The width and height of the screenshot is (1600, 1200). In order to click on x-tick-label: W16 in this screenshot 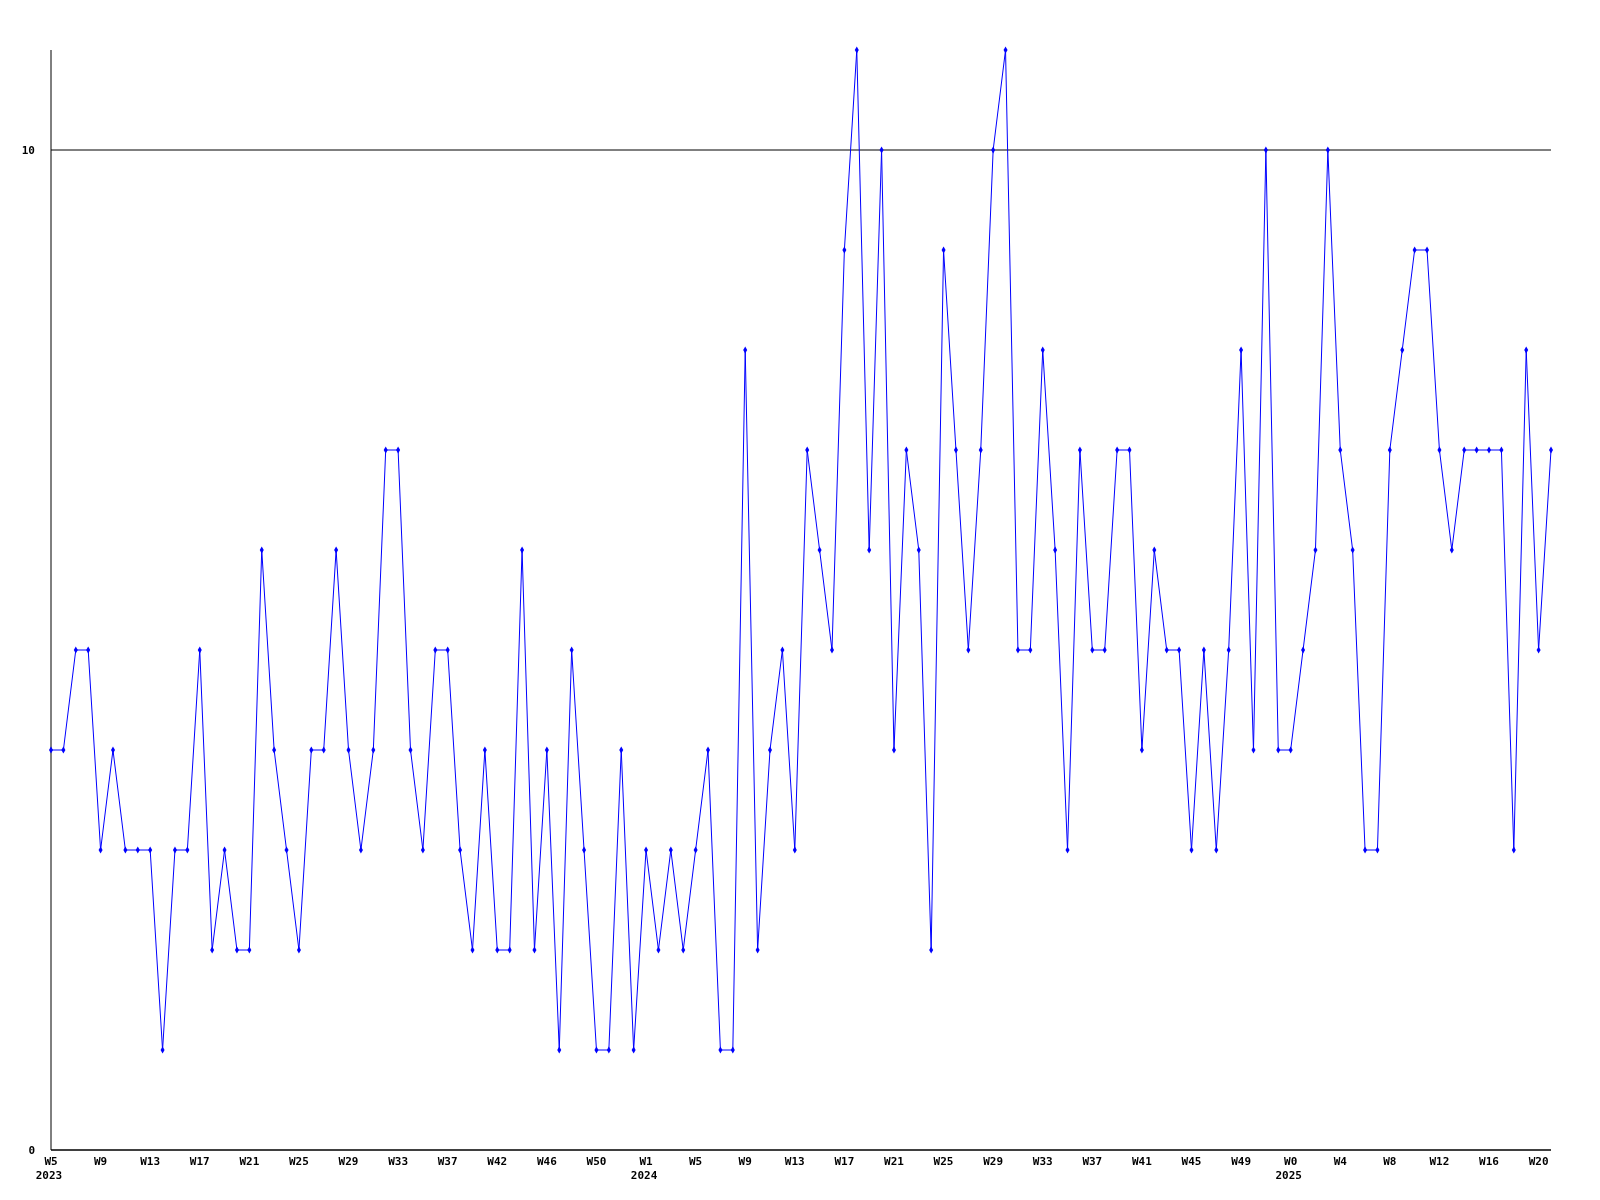, I will do `click(1489, 1161)`.